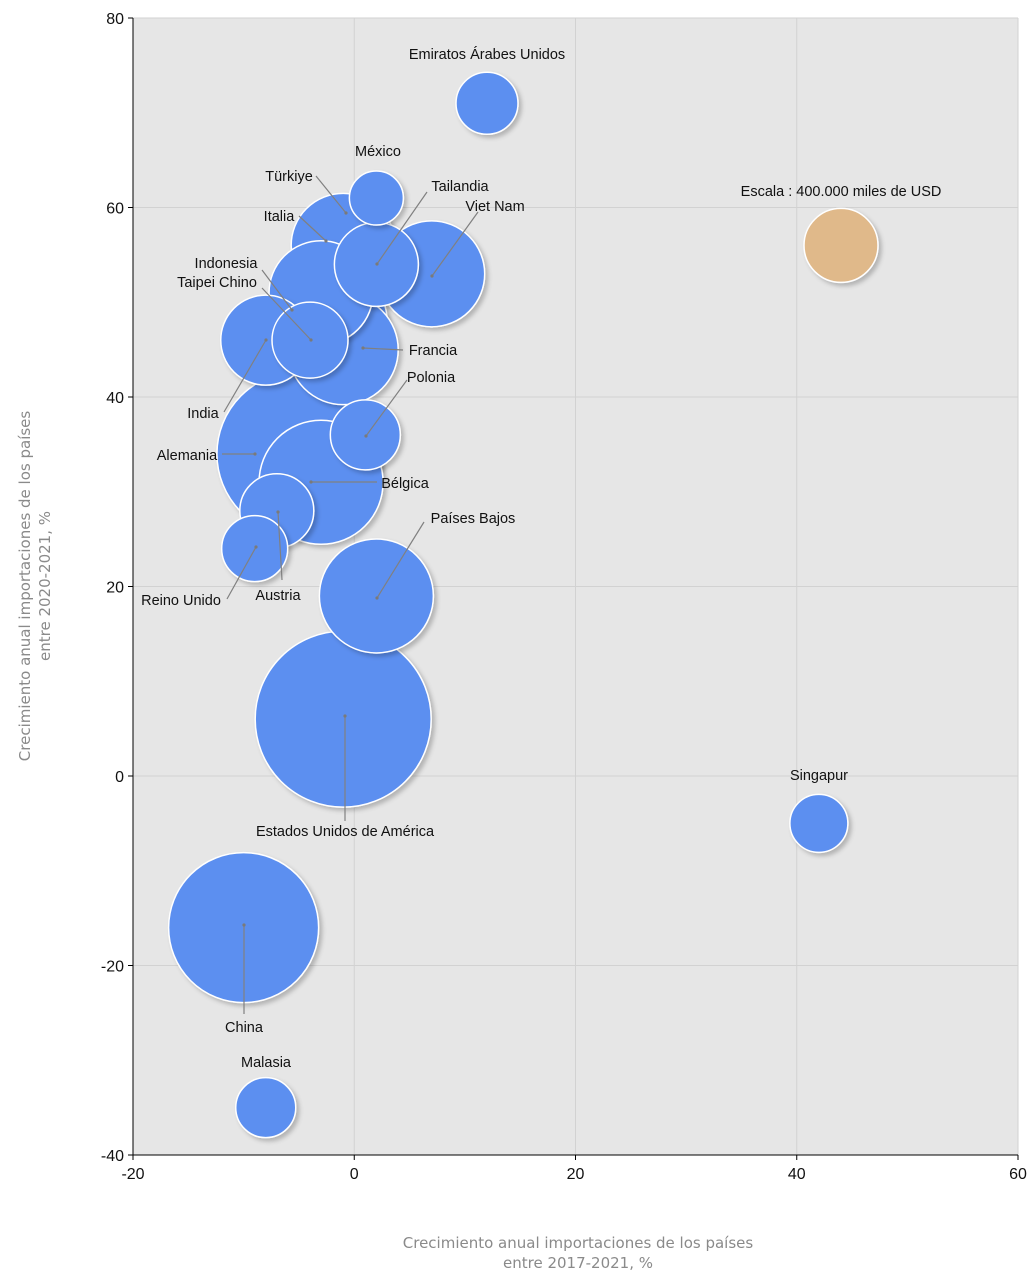 The width and height of the screenshot is (1034, 1283). I want to click on bubble-malasia, so click(266, 1107).